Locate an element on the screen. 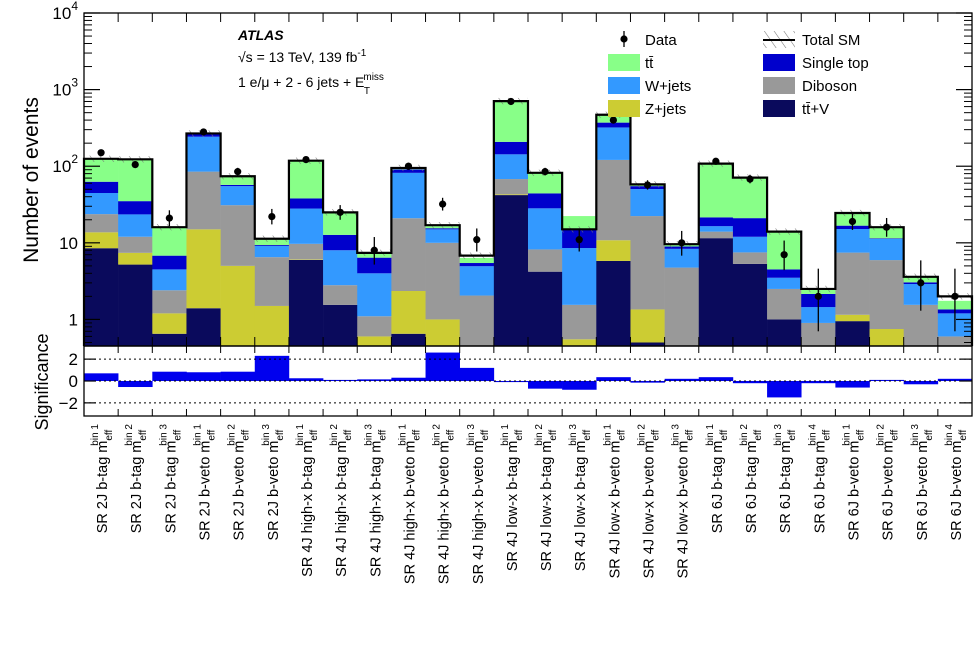  category-label: SR 4J low-x b-tag meffbin 3 is located at coordinates (580, 498).